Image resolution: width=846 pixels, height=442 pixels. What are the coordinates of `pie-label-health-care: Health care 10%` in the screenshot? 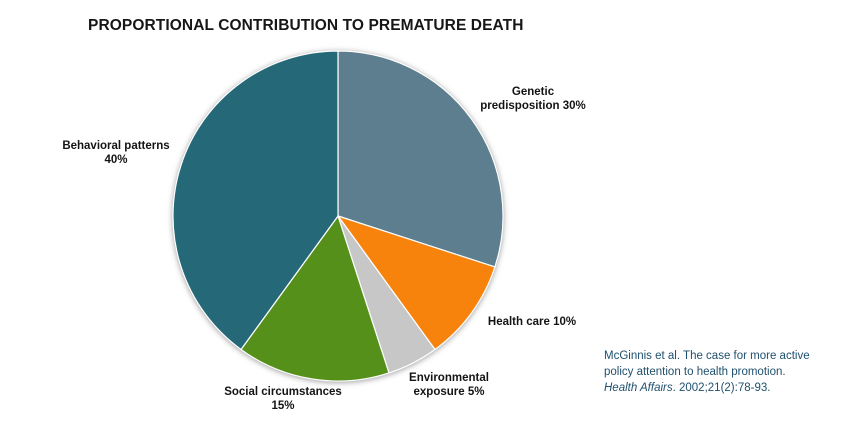 It's located at (532, 322).